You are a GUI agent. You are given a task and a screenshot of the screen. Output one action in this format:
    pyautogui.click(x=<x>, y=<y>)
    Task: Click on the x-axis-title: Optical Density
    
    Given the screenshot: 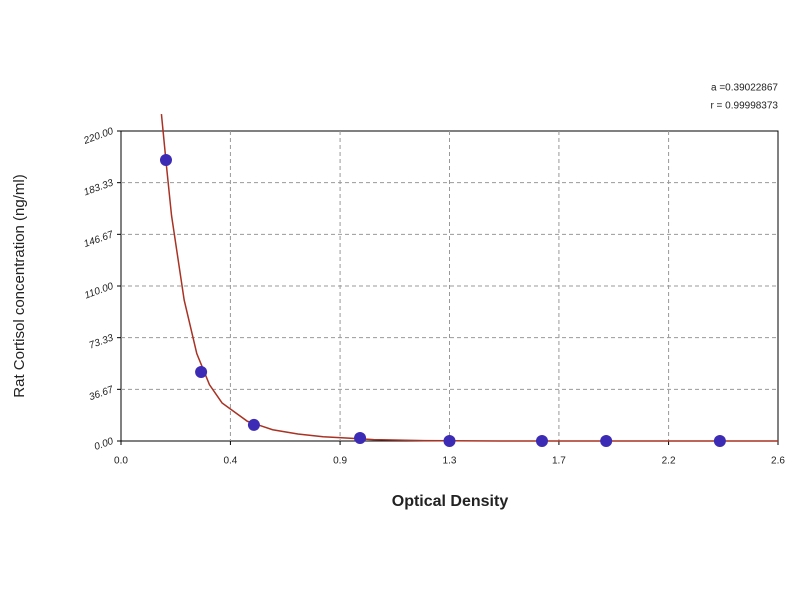 What is the action you would take?
    pyautogui.click(x=450, y=501)
    